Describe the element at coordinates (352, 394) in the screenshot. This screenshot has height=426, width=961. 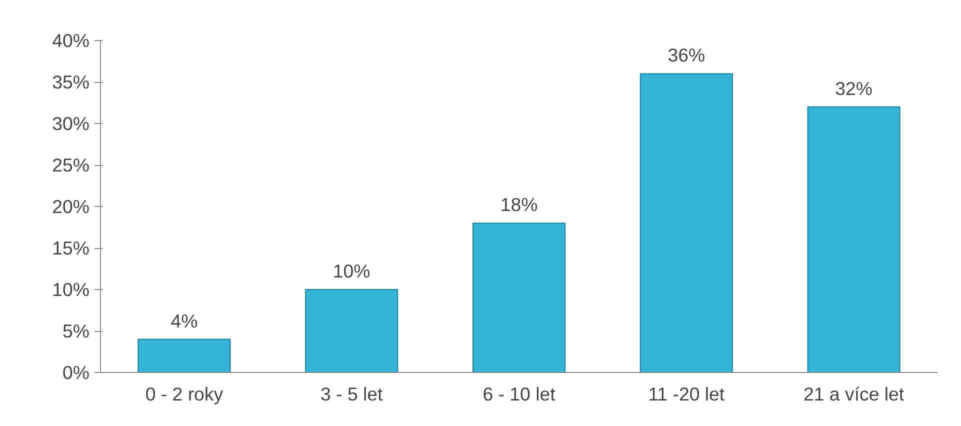
I see `x-tick-label: 3 - 5 let` at that location.